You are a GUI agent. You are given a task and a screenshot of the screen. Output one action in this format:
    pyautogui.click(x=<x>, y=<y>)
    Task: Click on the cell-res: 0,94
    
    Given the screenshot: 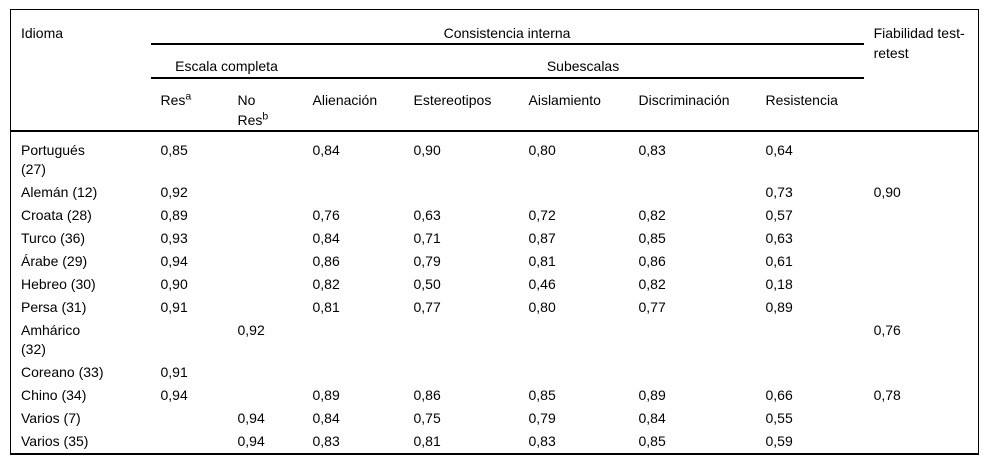 What is the action you would take?
    pyautogui.click(x=174, y=261)
    